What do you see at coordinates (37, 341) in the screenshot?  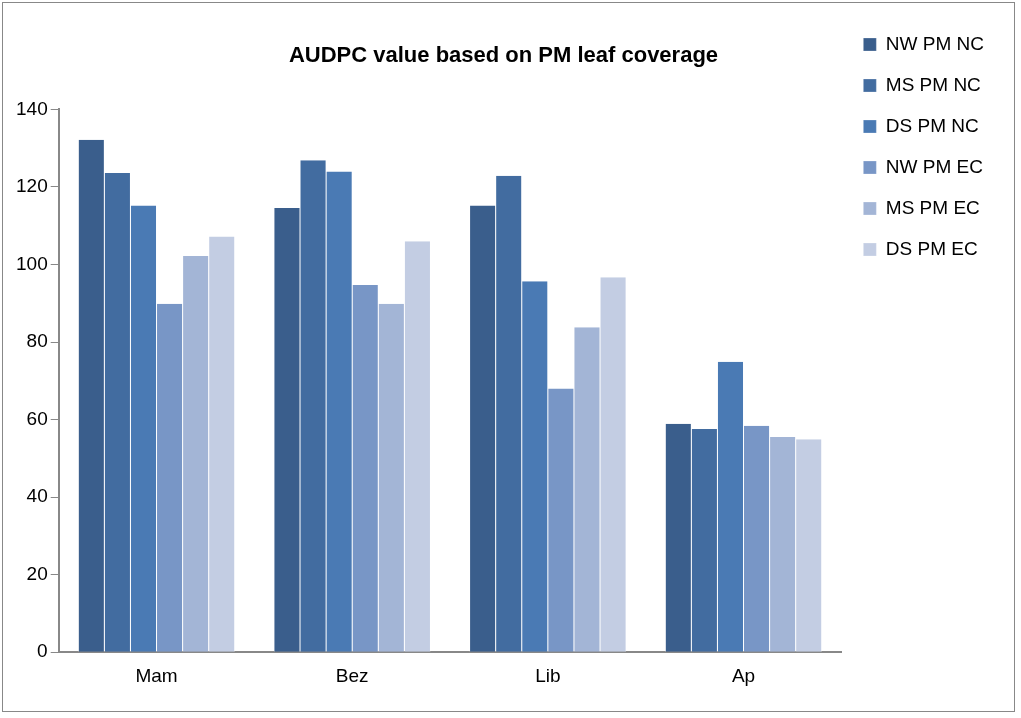 I see `y-tick-label: 80` at bounding box center [37, 341].